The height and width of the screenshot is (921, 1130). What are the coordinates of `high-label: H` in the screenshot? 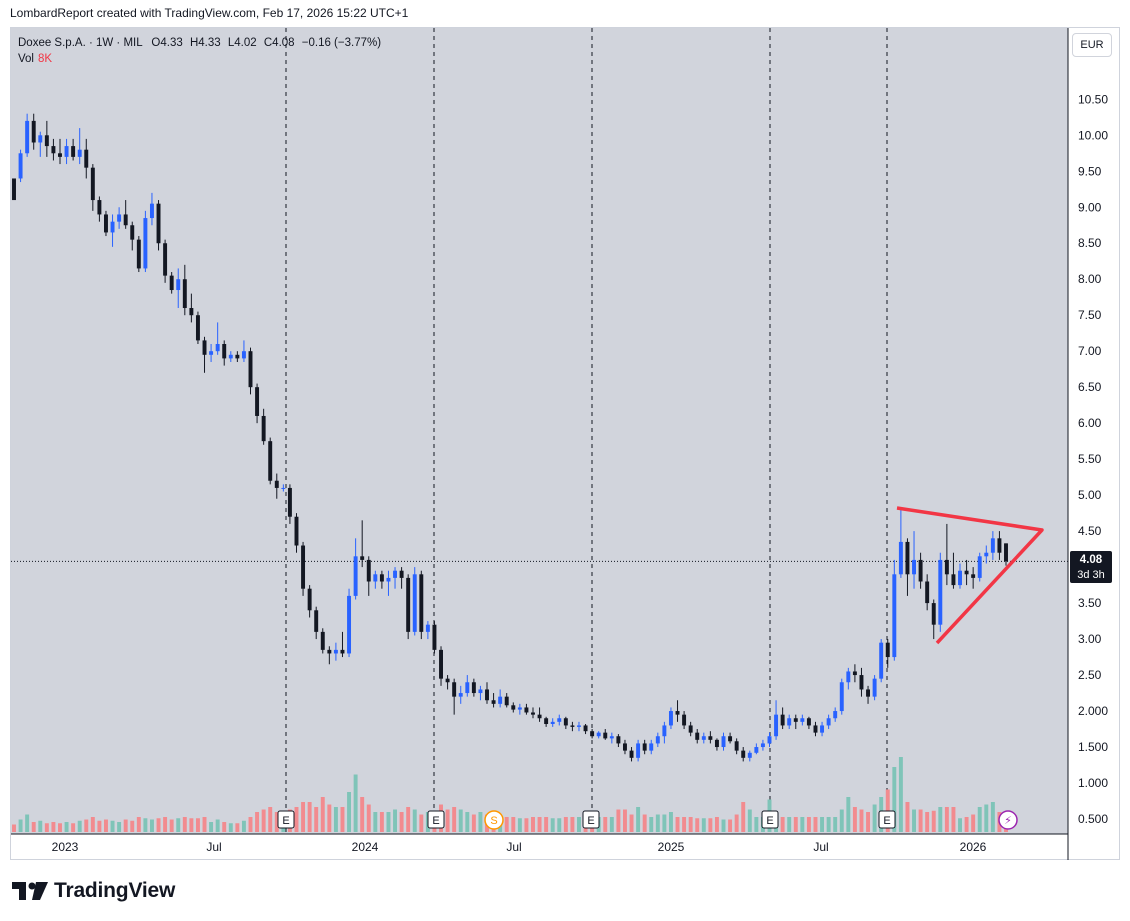 It's located at (194, 43).